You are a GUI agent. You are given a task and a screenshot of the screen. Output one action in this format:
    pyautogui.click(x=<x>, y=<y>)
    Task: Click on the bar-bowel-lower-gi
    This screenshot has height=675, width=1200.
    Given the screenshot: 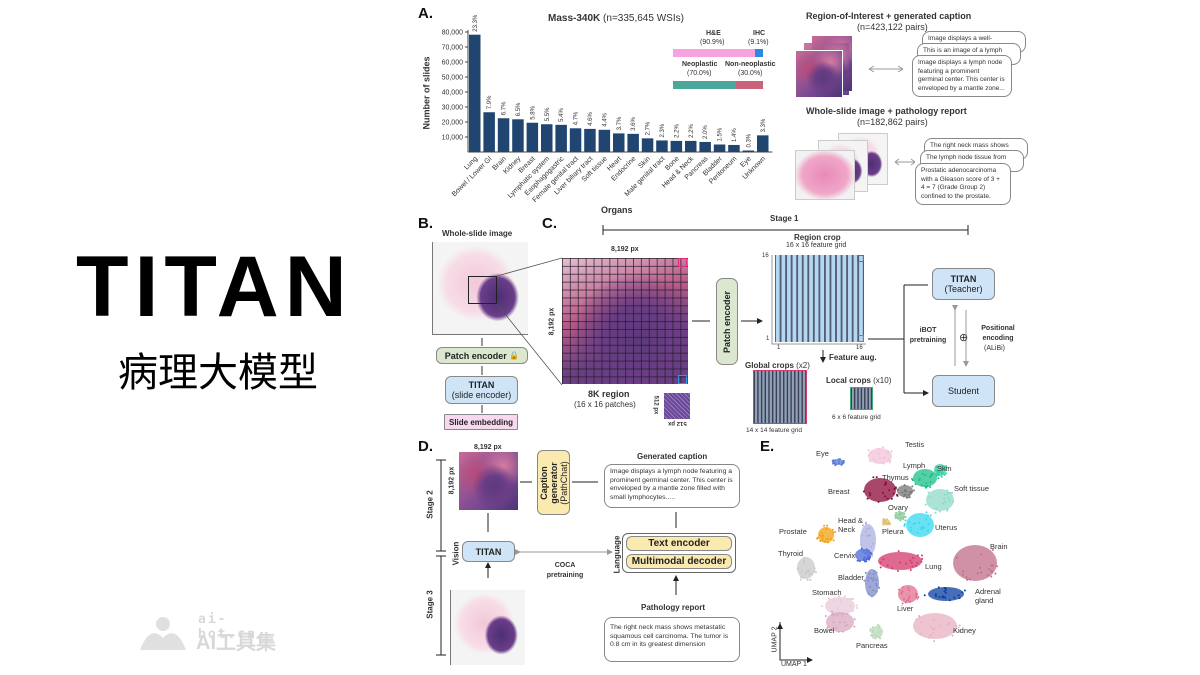 What is the action you would take?
    pyautogui.click(x=489, y=132)
    